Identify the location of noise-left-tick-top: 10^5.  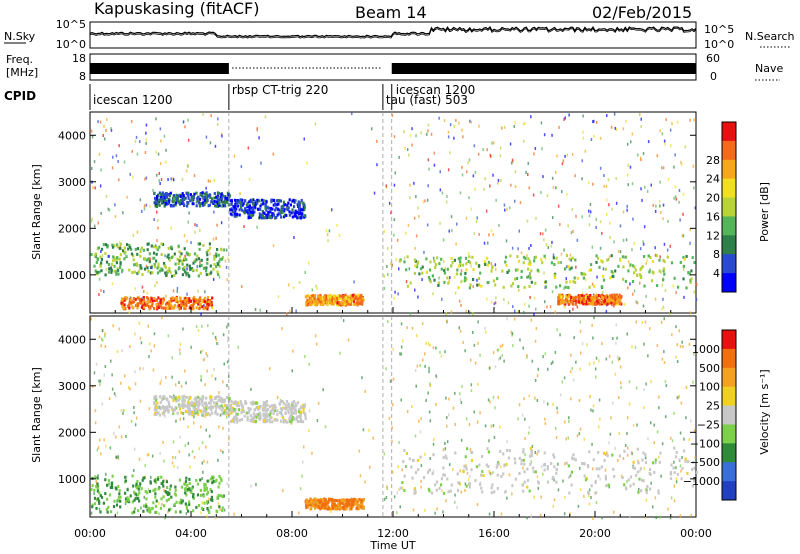
(71, 24).